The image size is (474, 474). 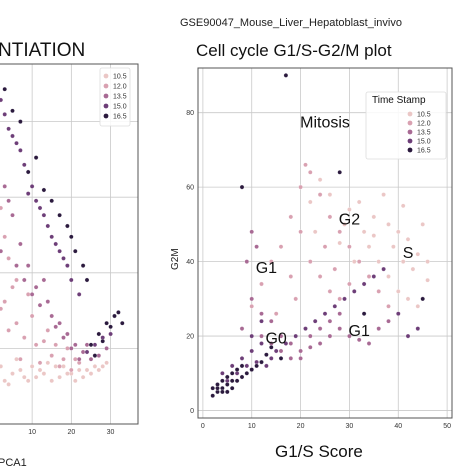 I want to click on right-legend-title: Time Stamp, so click(x=399, y=100).